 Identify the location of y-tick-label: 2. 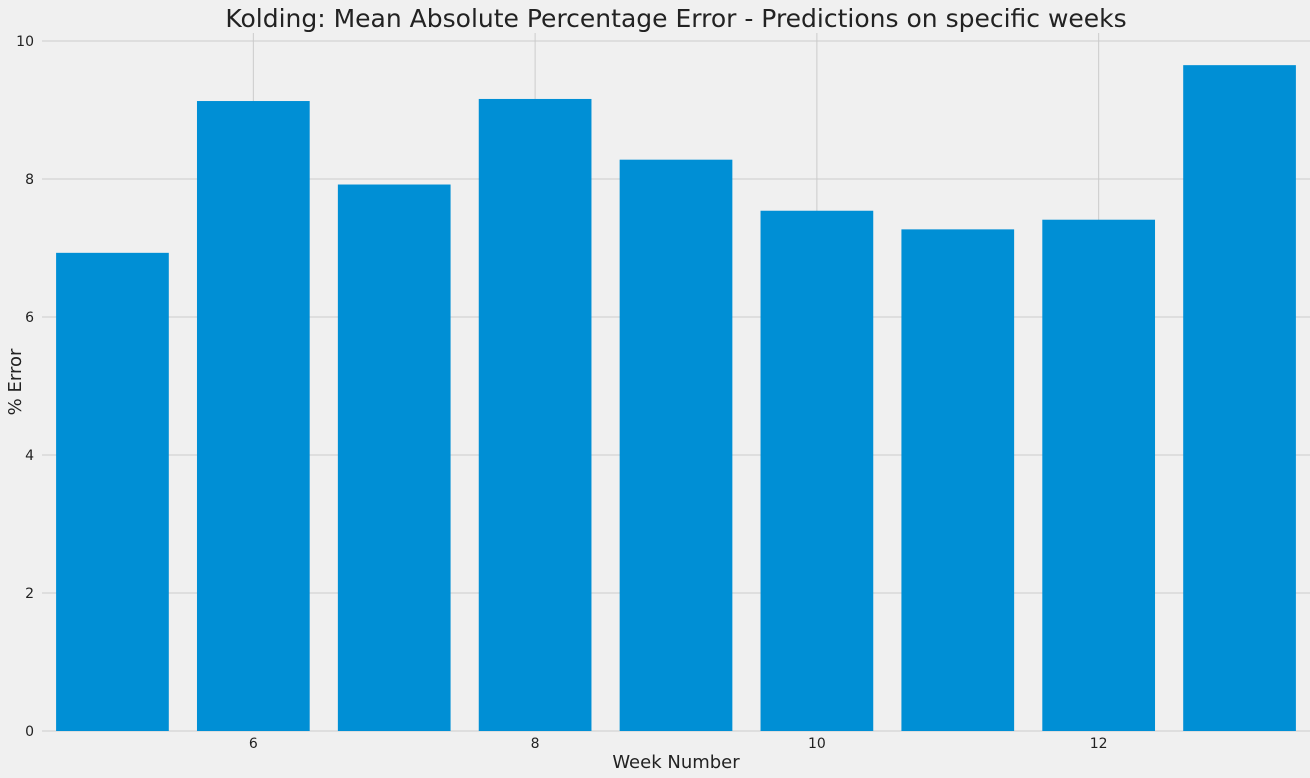
(29, 594).